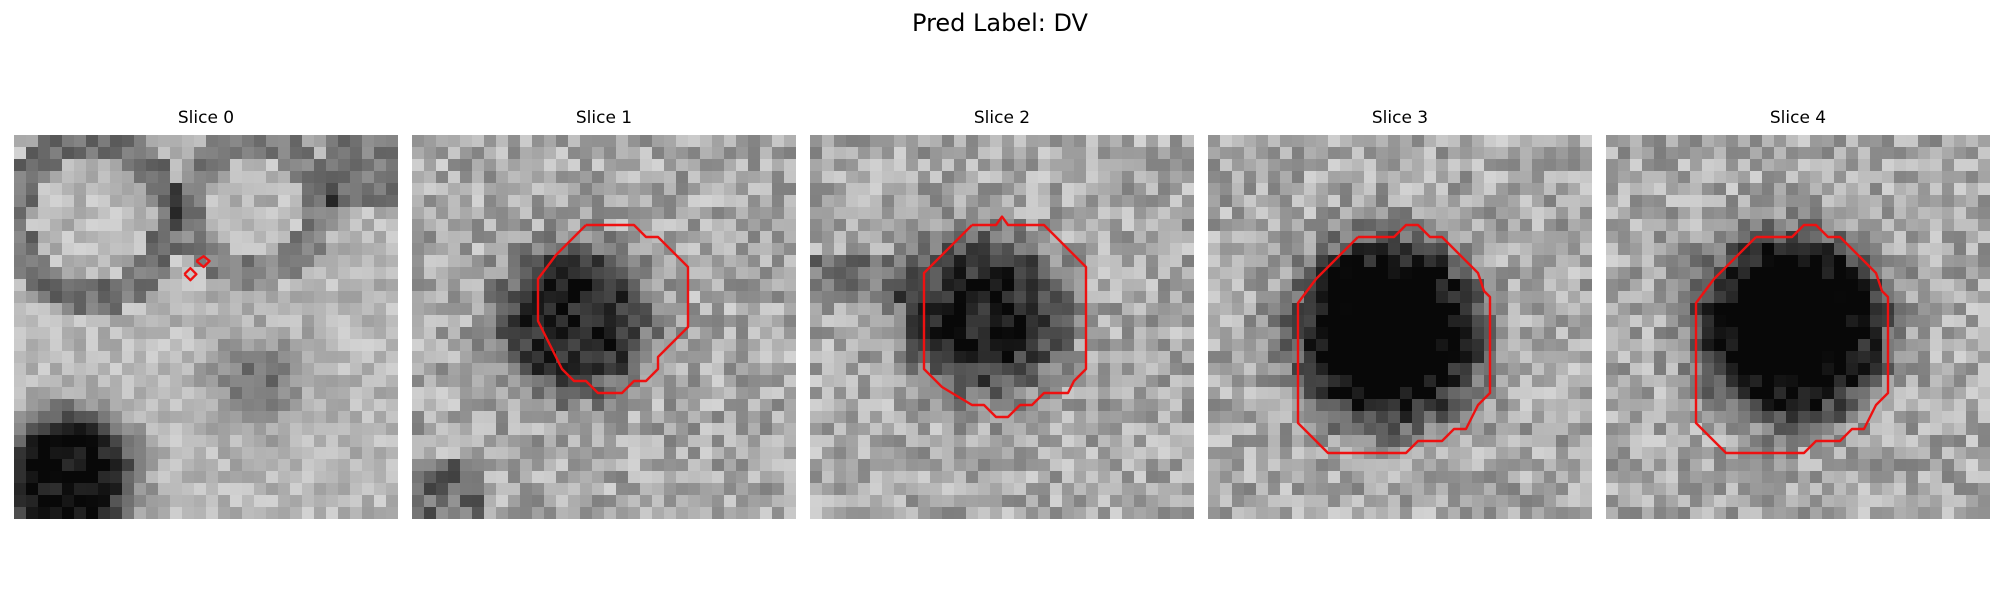  What do you see at coordinates (604, 118) in the screenshot?
I see `slice-title: Slice 1` at bounding box center [604, 118].